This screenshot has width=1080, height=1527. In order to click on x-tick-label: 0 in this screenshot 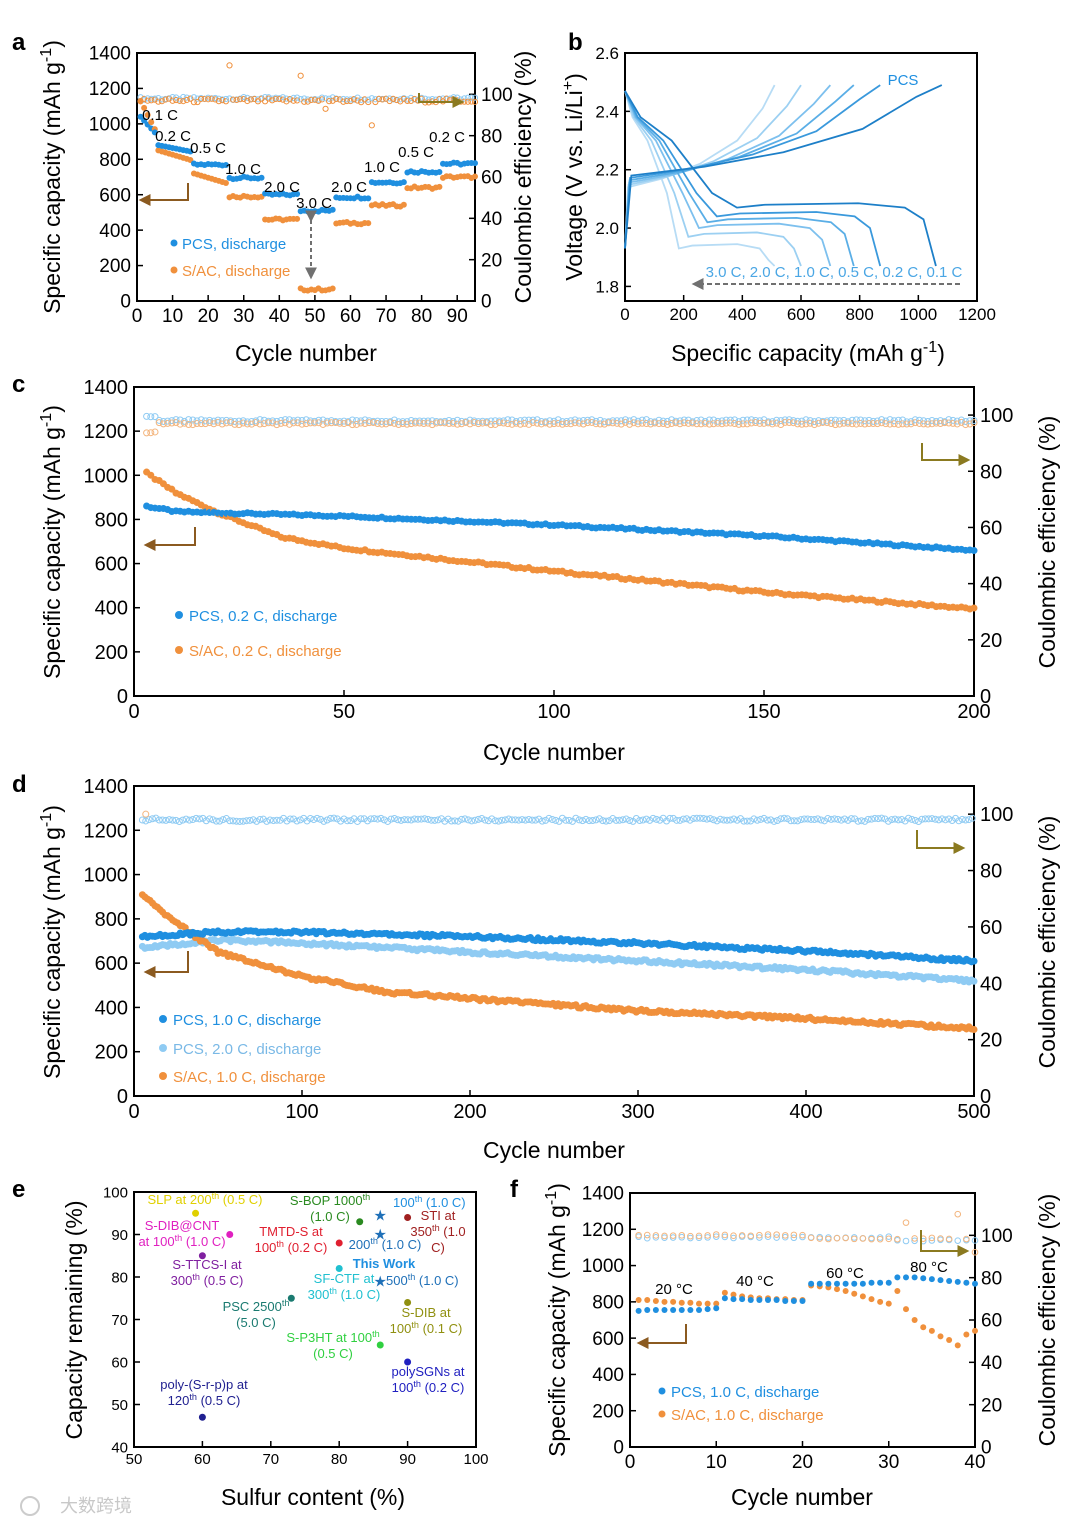, I will do `click(630, 1462)`.